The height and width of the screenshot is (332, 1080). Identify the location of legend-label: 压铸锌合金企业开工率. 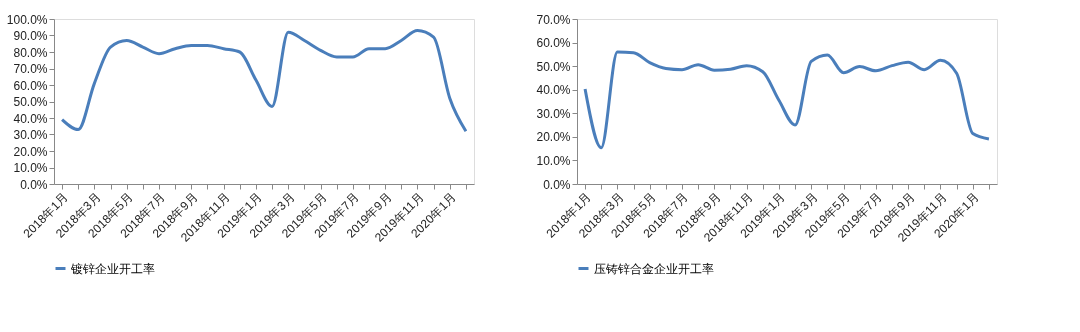
(654, 268).